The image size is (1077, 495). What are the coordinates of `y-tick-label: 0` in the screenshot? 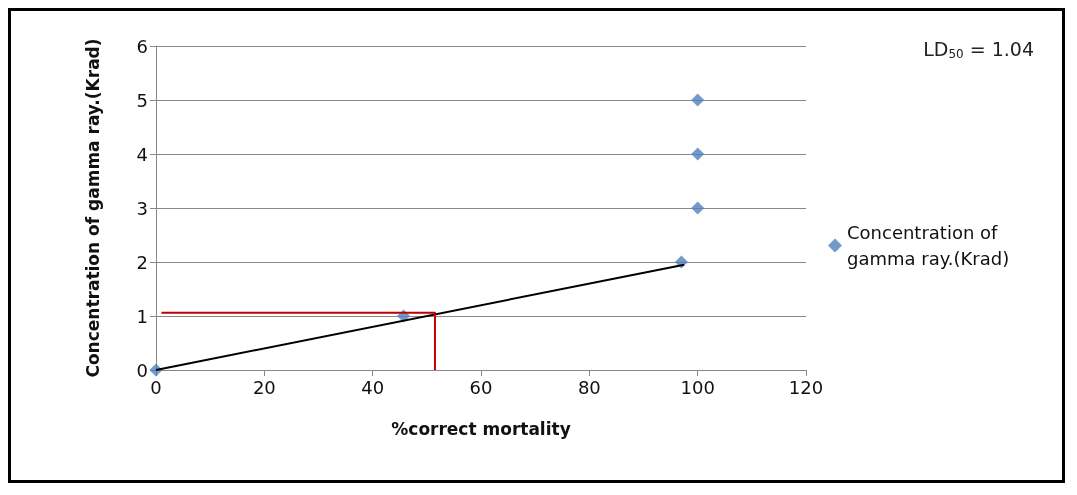 It's located at (142, 370).